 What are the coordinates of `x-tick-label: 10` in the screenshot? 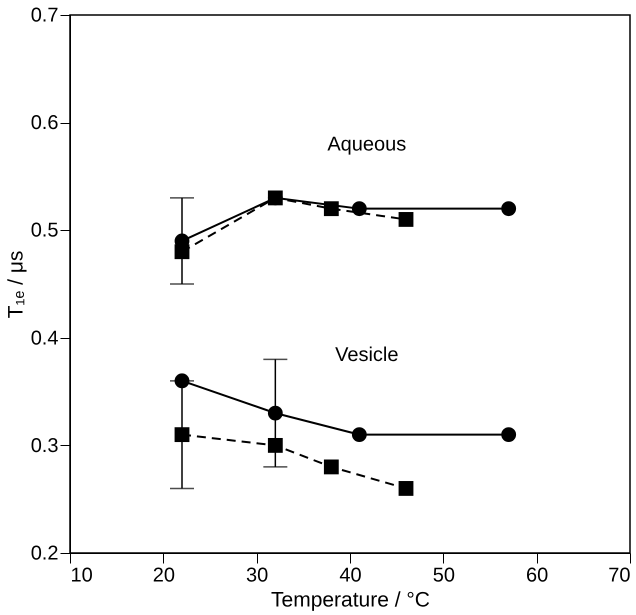 It's located at (81, 575).